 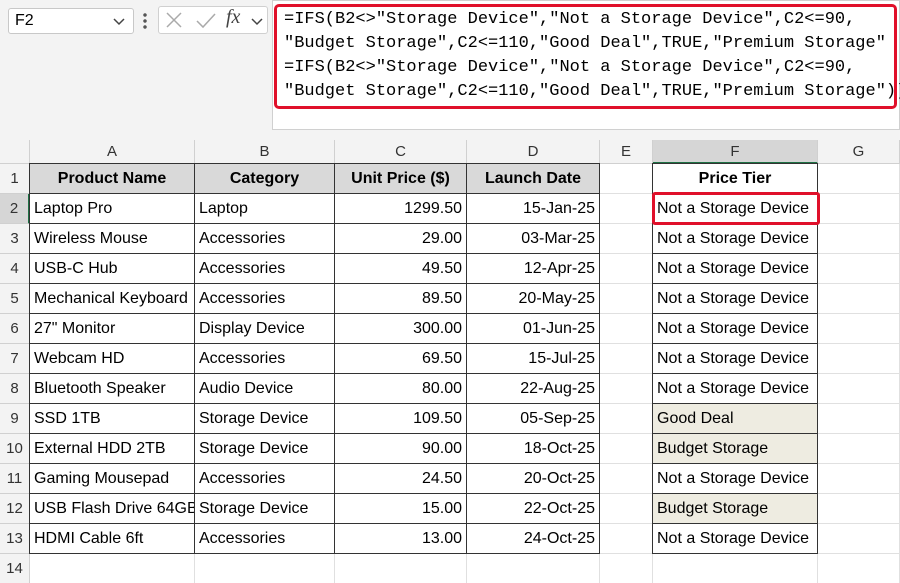 What do you see at coordinates (264, 208) in the screenshot?
I see `cell: Laptop` at bounding box center [264, 208].